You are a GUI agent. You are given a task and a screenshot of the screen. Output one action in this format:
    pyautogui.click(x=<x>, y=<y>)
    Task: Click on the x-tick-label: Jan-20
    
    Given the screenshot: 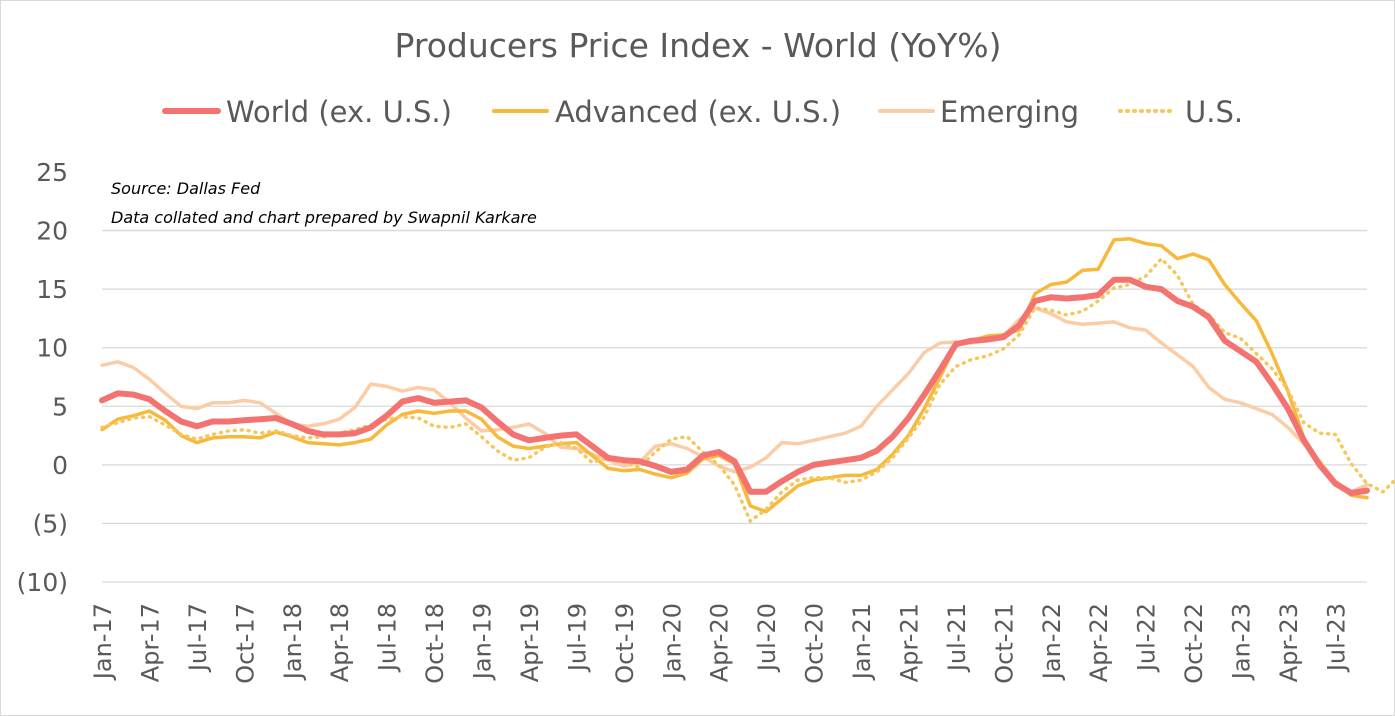 What is the action you would take?
    pyautogui.click(x=672, y=642)
    